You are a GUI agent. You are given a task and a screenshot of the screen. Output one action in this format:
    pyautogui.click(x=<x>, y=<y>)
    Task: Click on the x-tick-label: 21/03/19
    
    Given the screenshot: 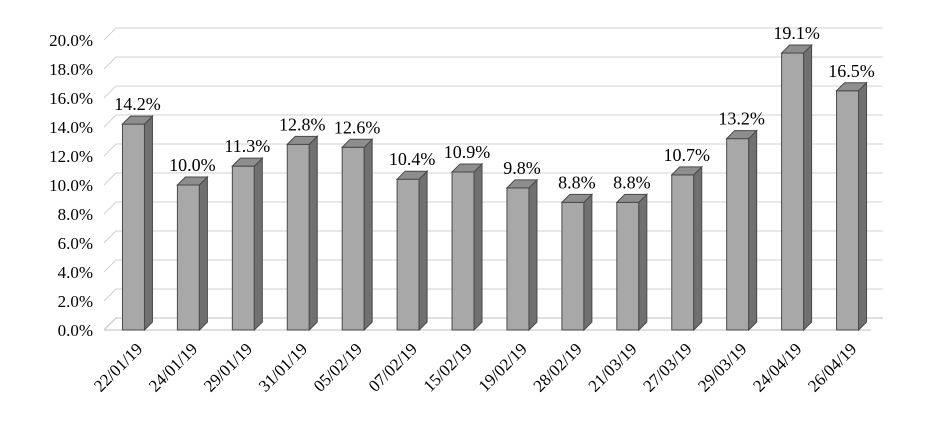 What is the action you would take?
    pyautogui.click(x=612, y=367)
    